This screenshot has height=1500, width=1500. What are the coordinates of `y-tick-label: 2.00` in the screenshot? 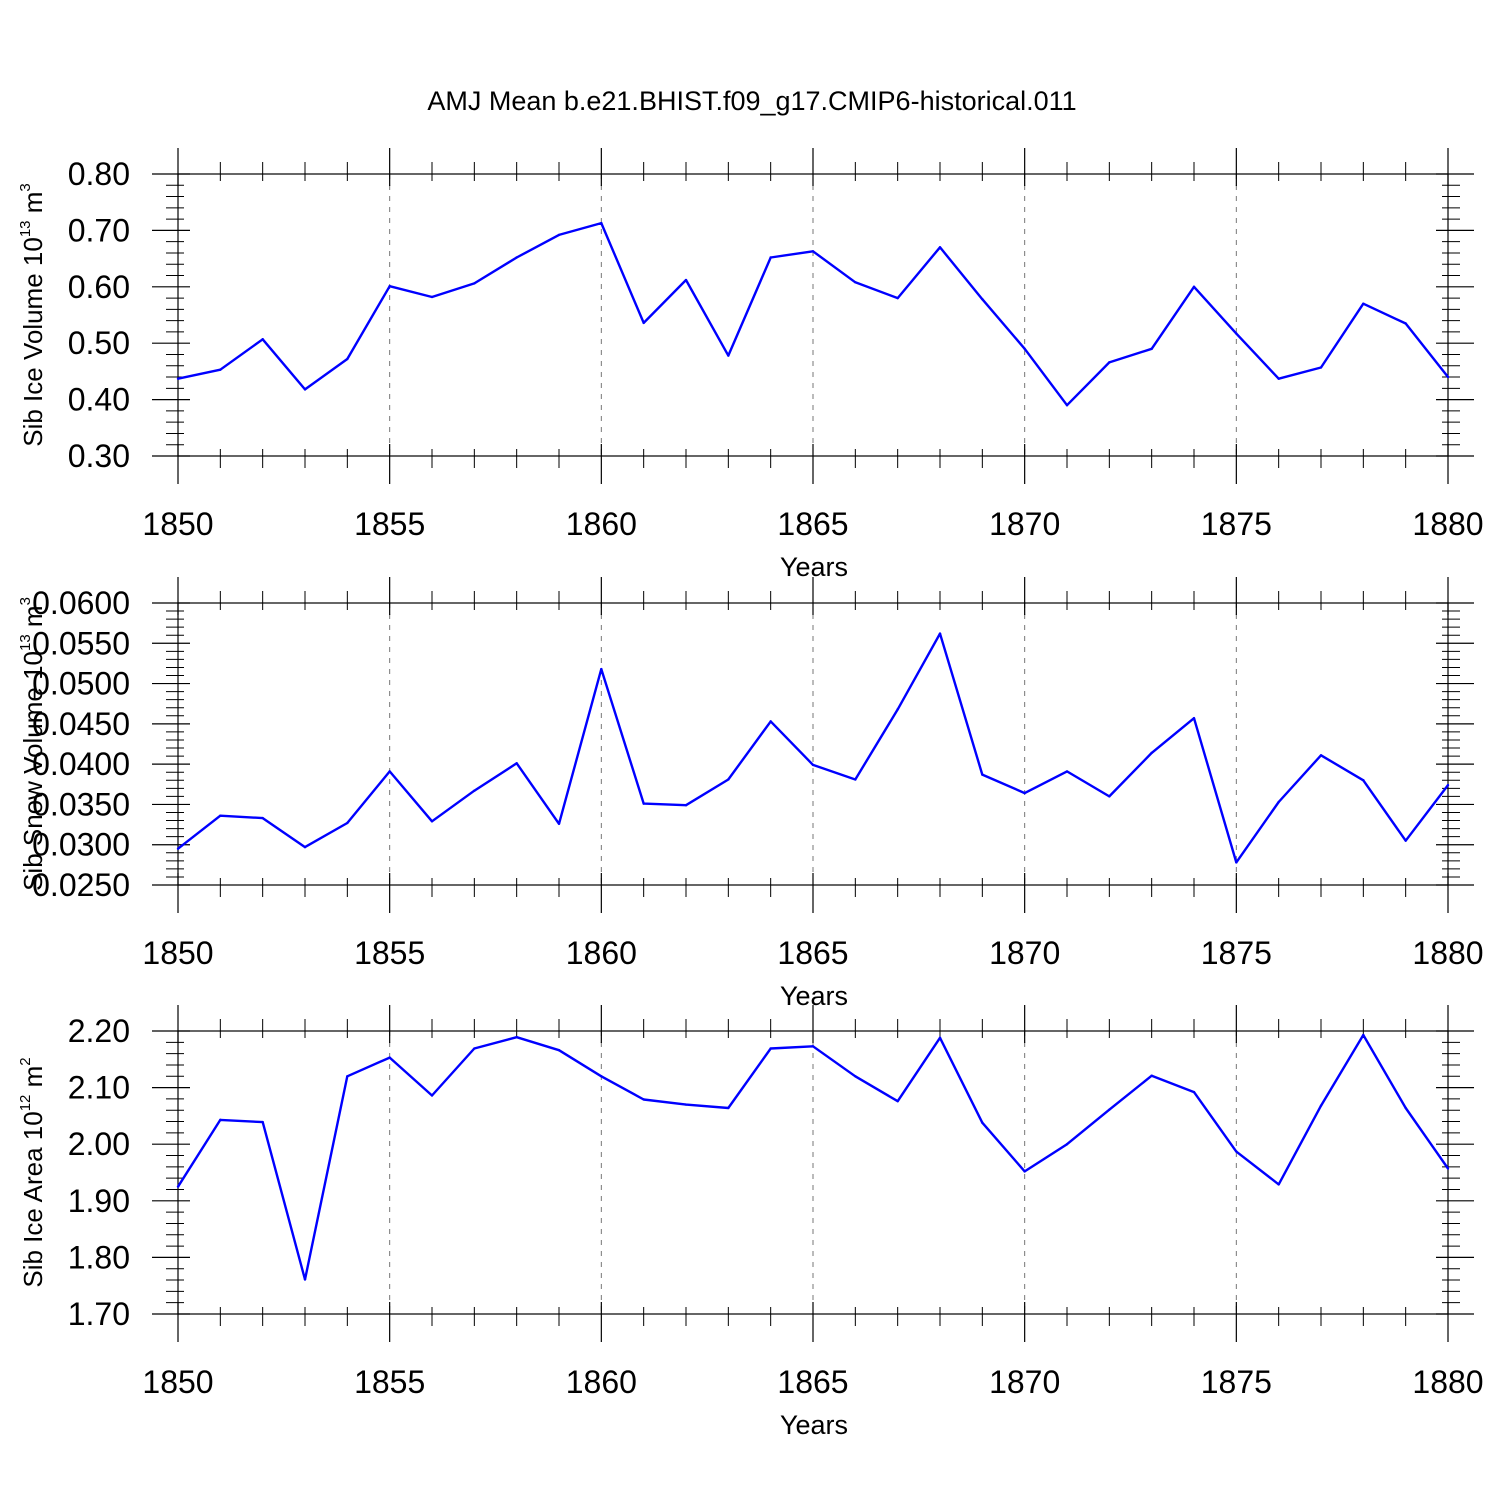 It's located at (99, 1144).